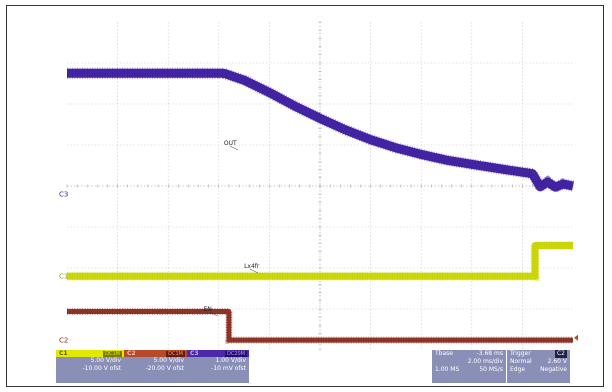 The height and width of the screenshot is (392, 612). Describe the element at coordinates (208, 309) in the screenshot. I see `trace-label-en: EN` at that location.